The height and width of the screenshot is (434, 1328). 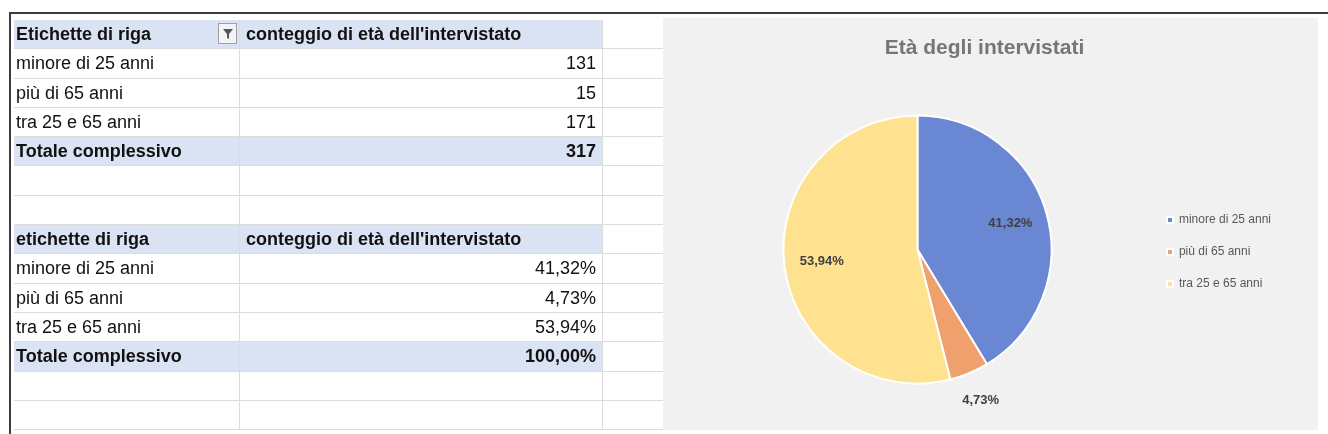 What do you see at coordinates (981, 399) in the screenshot?
I see `data-label: 4,73%` at bounding box center [981, 399].